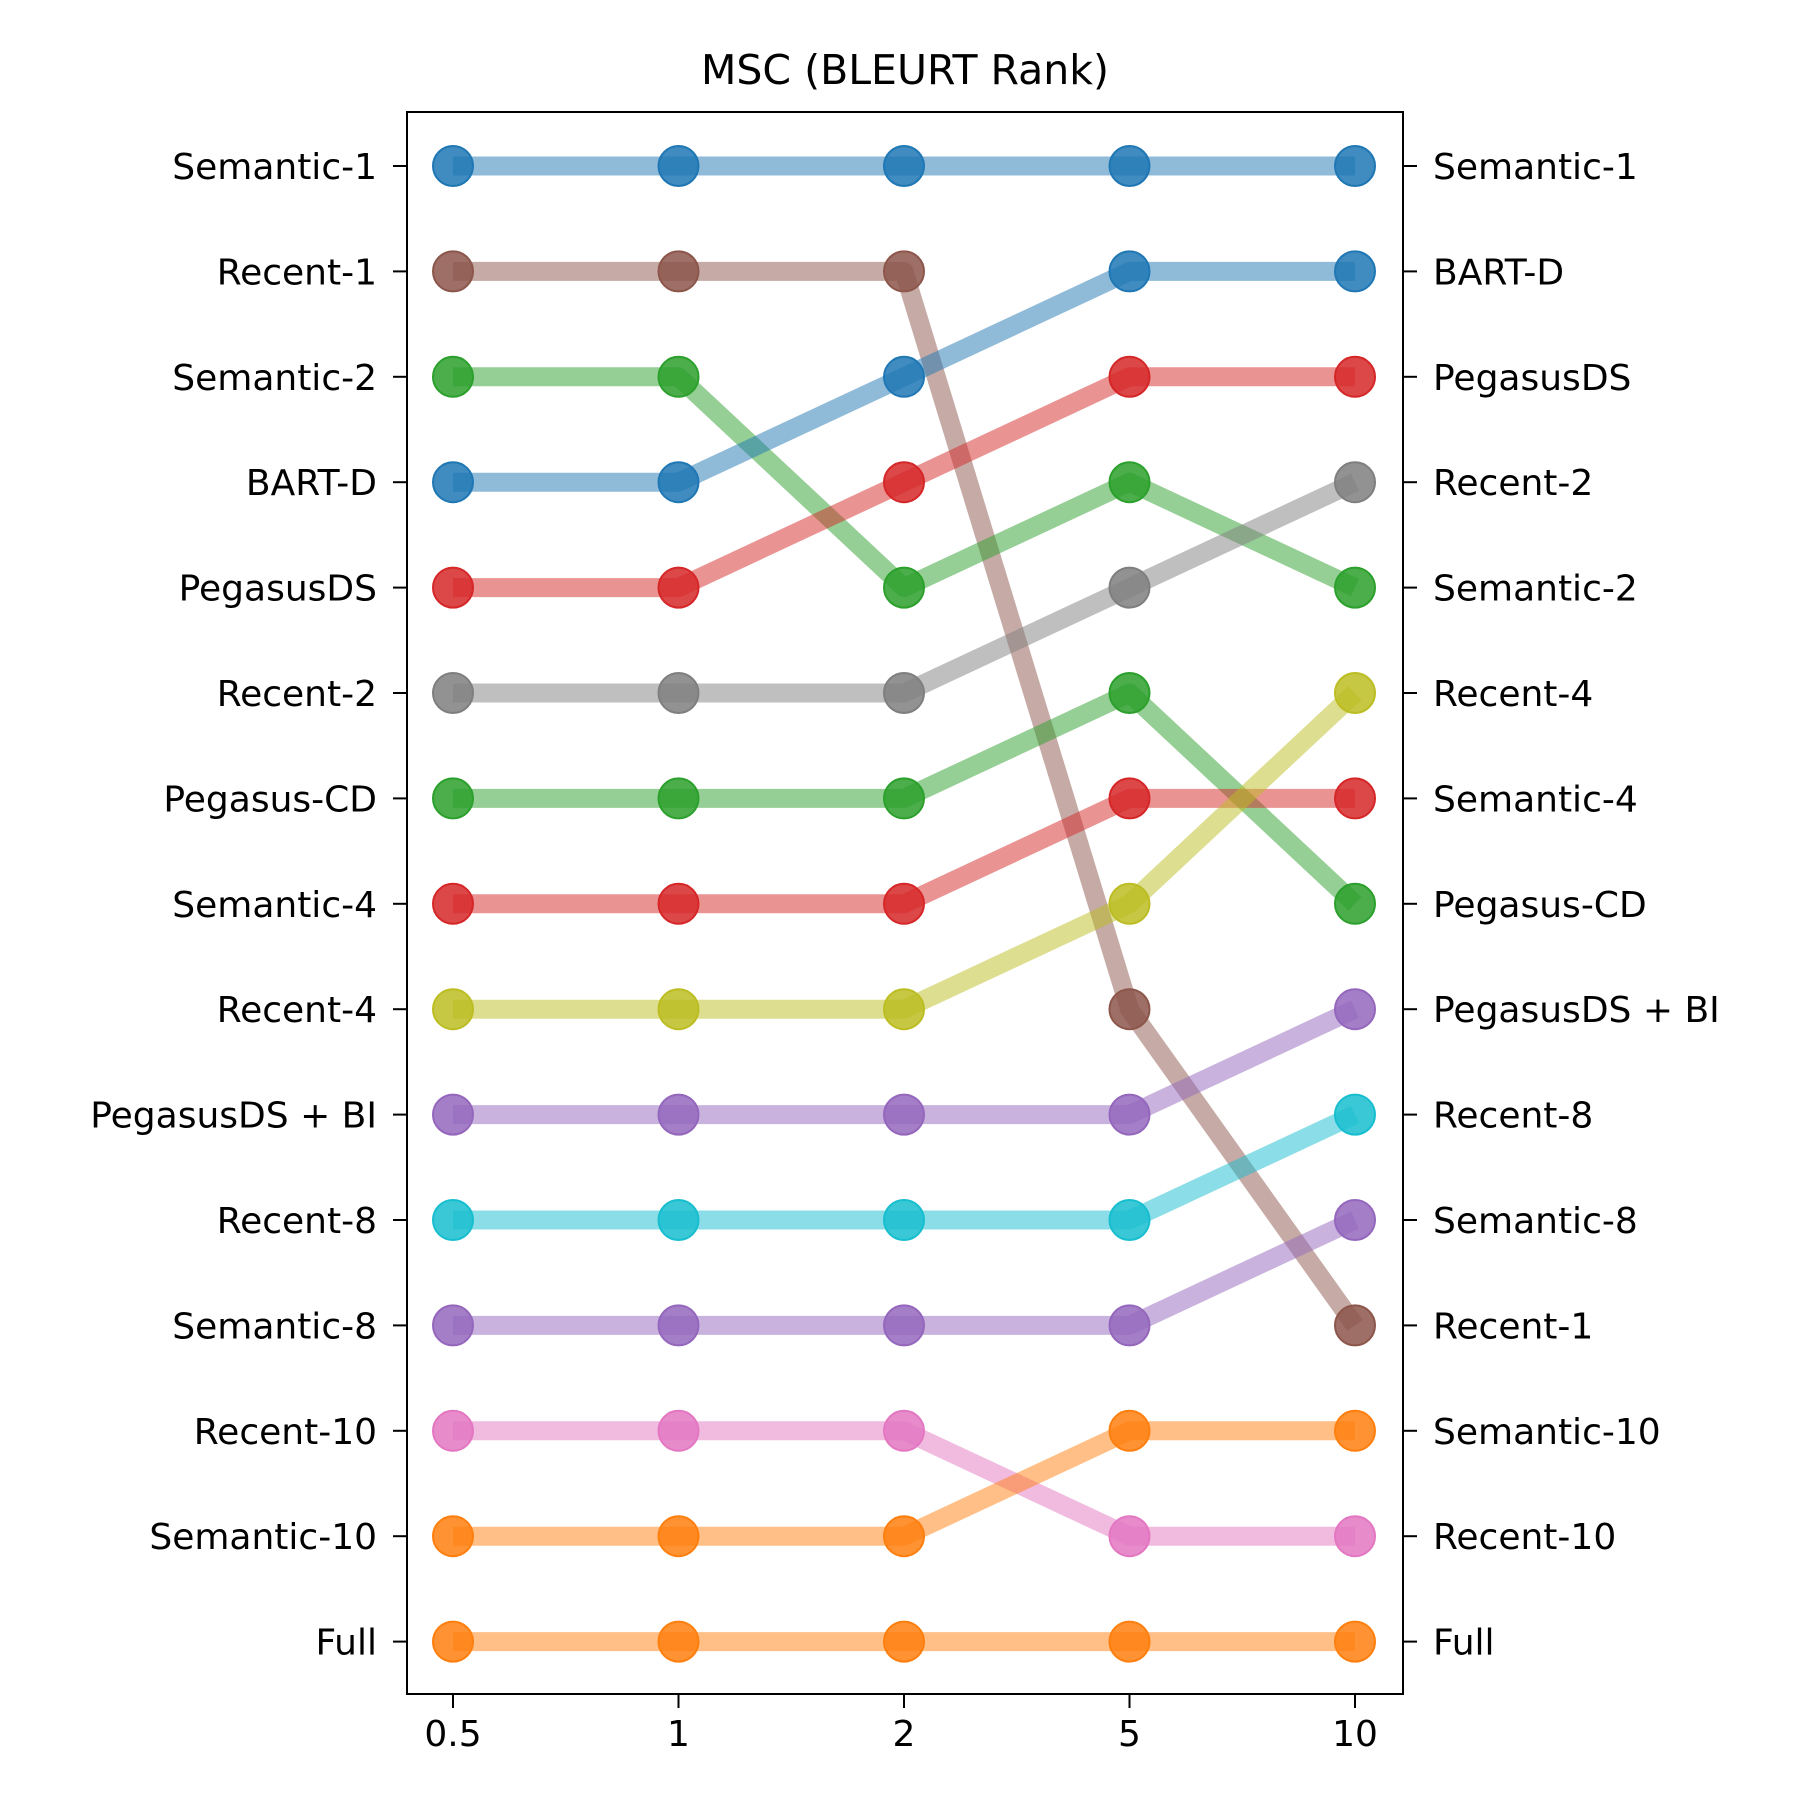 The height and width of the screenshot is (1800, 1800). Describe the element at coordinates (1513, 694) in the screenshot. I see `right-tick-label: Recent-4` at that location.